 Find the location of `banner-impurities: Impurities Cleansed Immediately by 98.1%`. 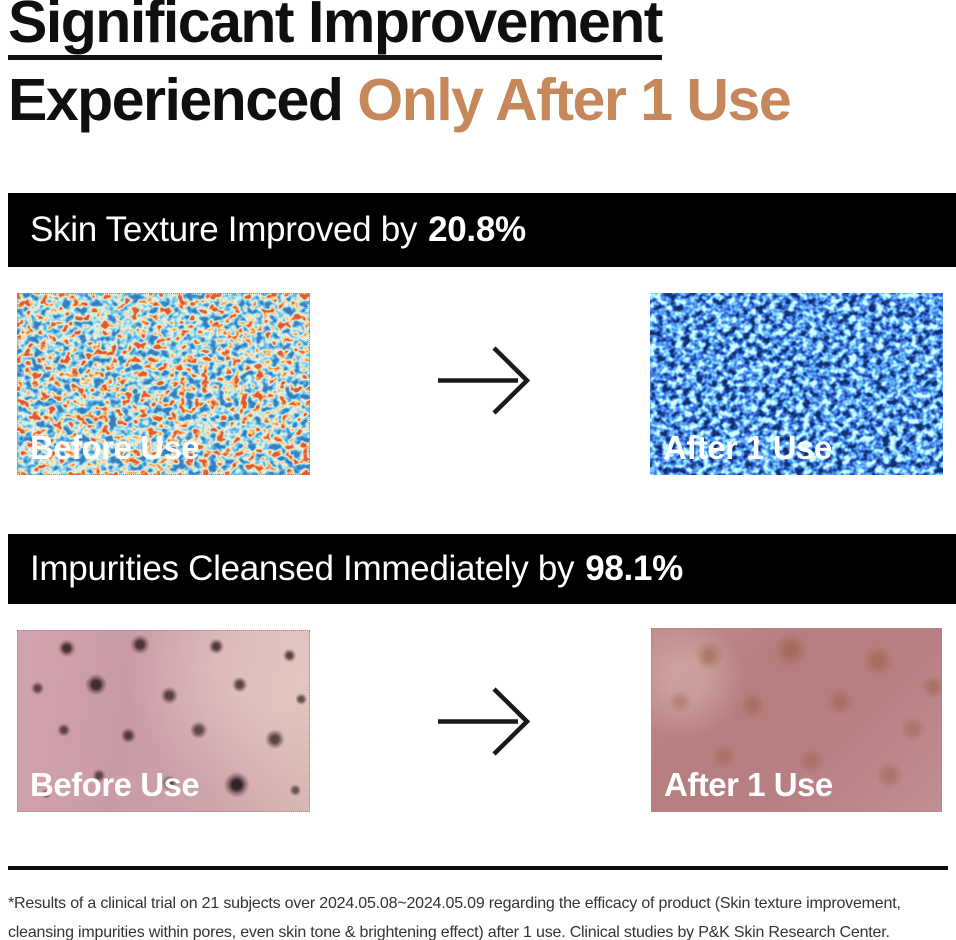

banner-impurities: Impurities Cleansed Immediately by 98.1% is located at coordinates (482, 569).